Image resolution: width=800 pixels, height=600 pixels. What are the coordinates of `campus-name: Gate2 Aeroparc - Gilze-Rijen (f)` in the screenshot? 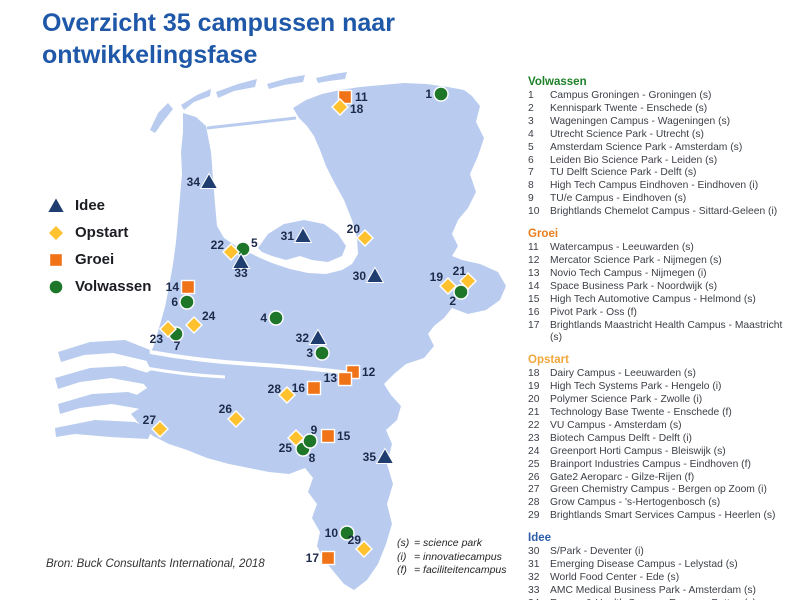 It's located at (622, 477).